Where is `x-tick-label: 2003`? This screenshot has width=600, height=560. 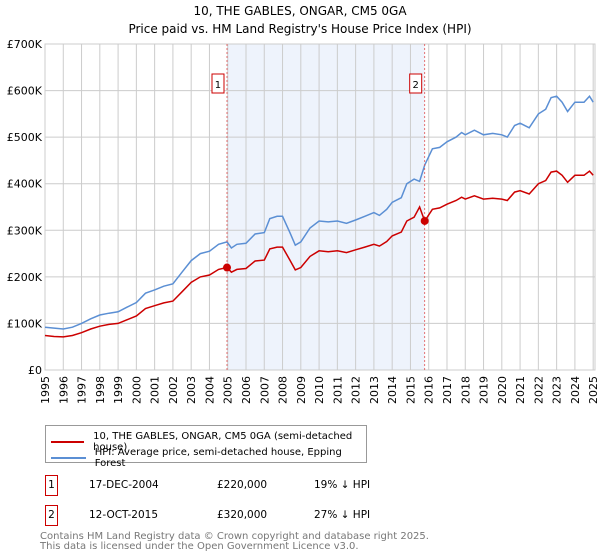
x-tick-label: 2003 is located at coordinates (191, 390).